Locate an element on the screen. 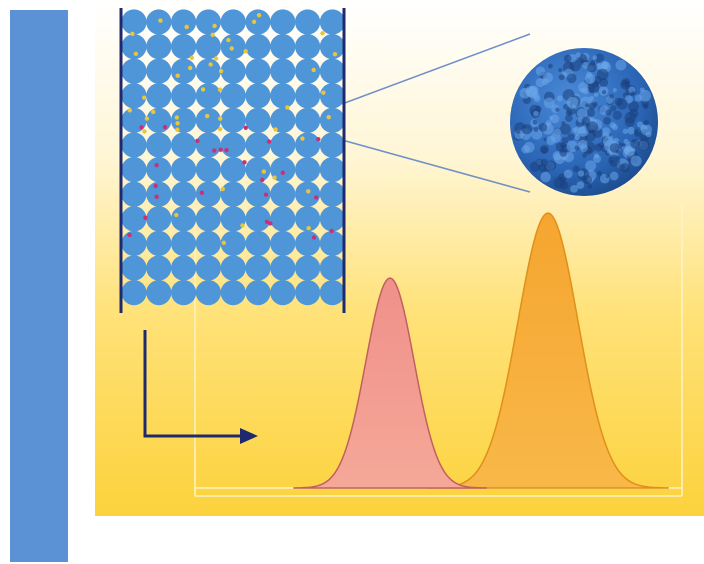 Image resolution: width=704 pixels, height=564 pixels. zoom-line is located at coordinates (436, 166).